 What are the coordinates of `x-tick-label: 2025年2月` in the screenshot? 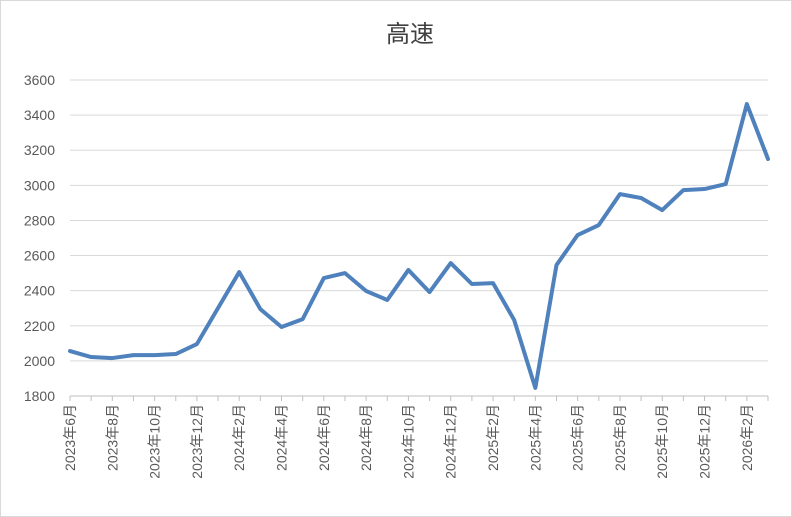 It's located at (493, 437).